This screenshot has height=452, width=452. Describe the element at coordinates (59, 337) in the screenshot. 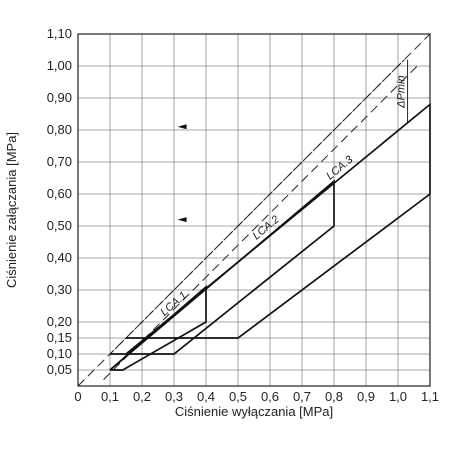

I see `y-tick-label-2: 0,15` at that location.